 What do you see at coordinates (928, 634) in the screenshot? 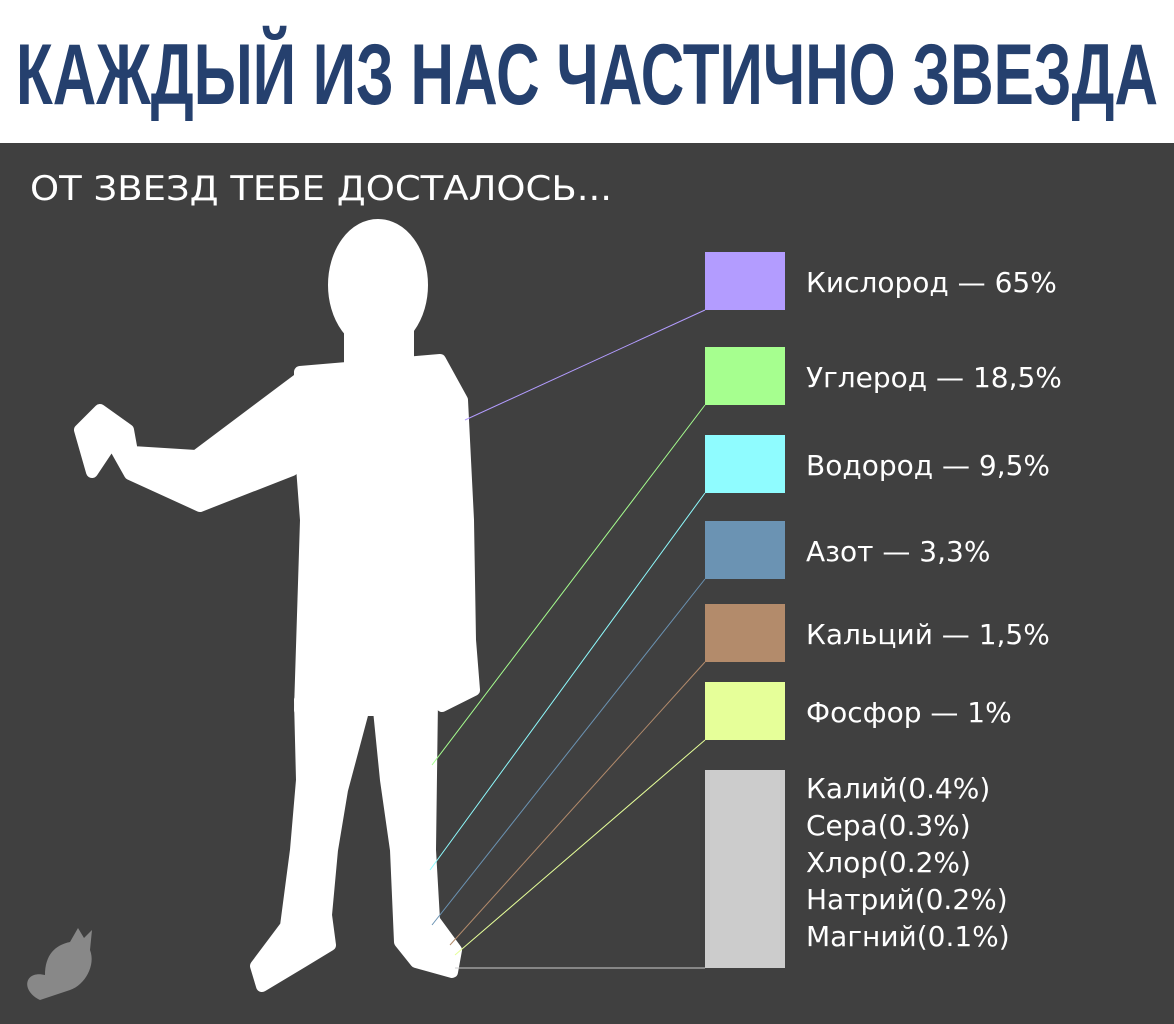
I see `legend-label: Кальций — 1,5%` at bounding box center [928, 634].